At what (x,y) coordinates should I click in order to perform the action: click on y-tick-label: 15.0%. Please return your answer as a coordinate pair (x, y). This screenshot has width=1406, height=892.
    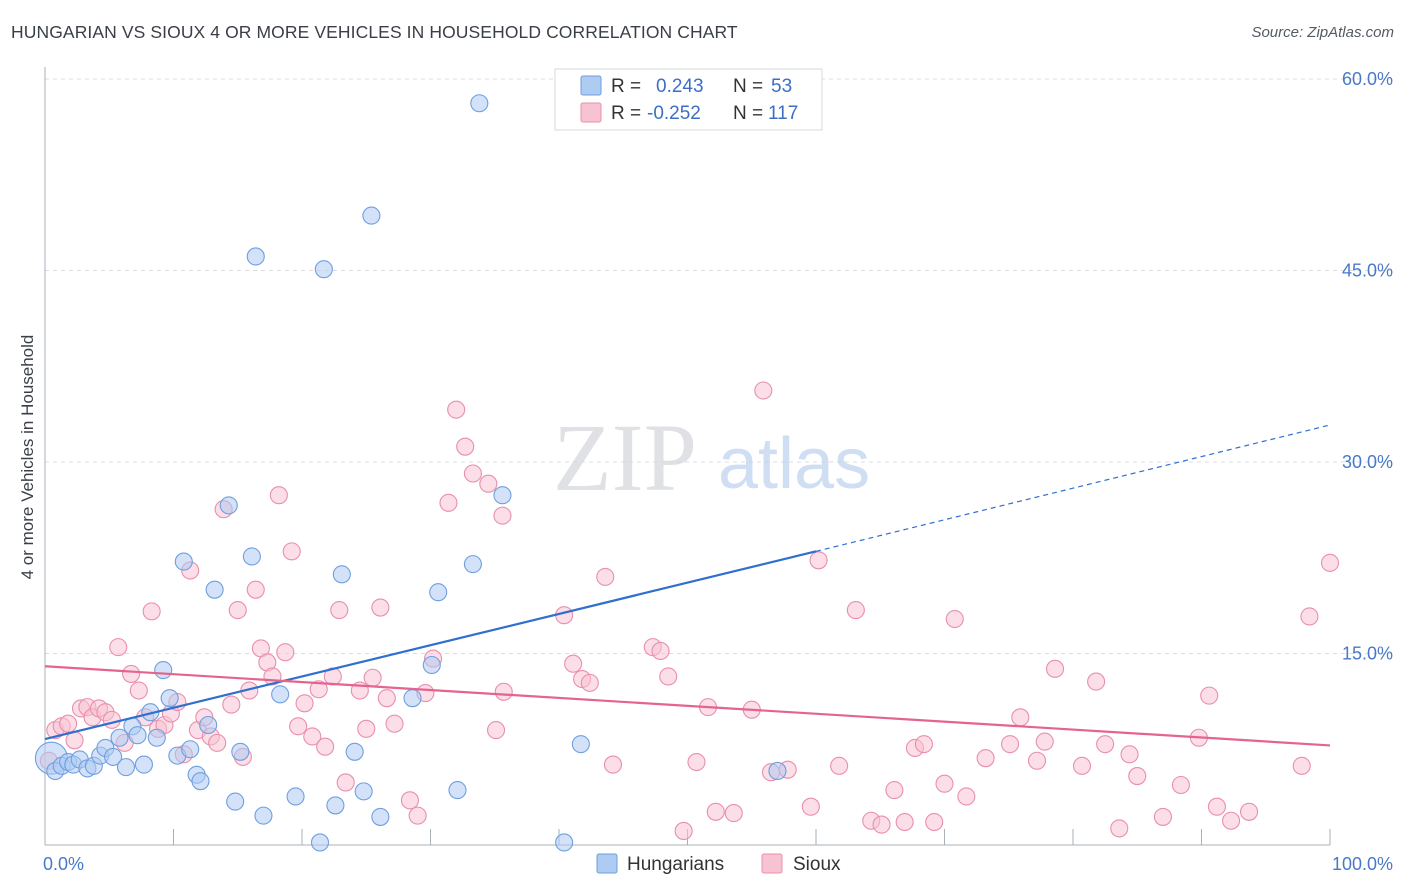
    Looking at the image, I should click on (1367, 654).